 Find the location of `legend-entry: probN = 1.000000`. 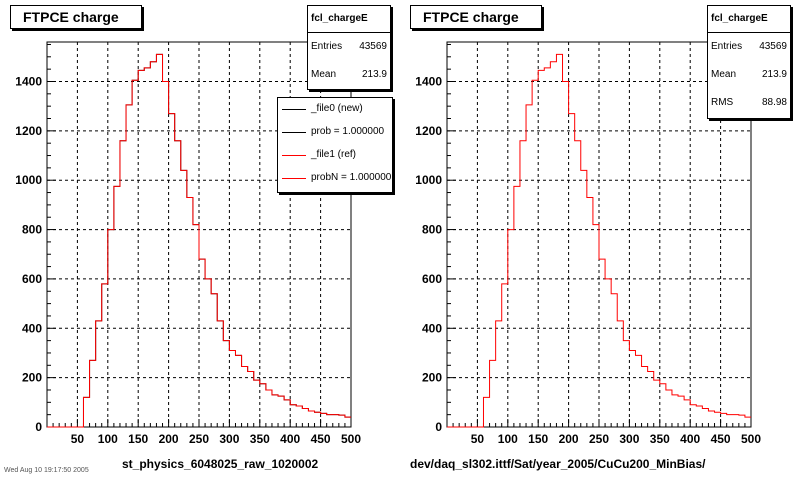

legend-entry: probN = 1.000000 is located at coordinates (335, 178).